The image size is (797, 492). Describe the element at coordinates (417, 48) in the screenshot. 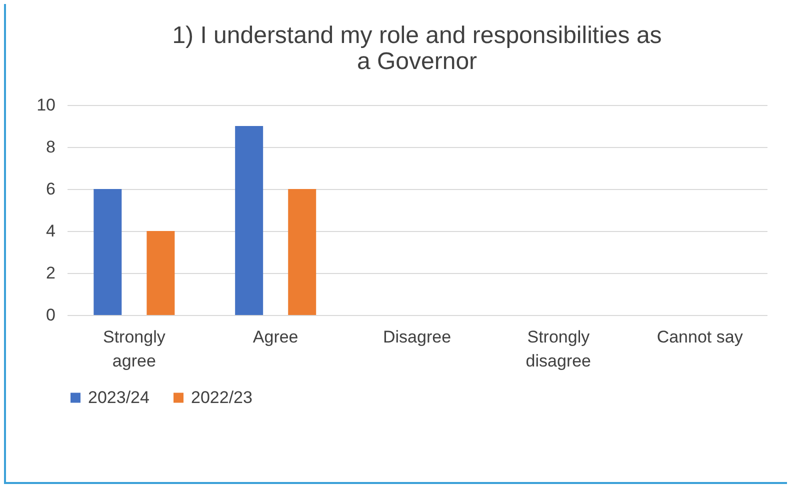

I see `chart-title: 1) I understand my role and responsibilities as a Governor` at that location.